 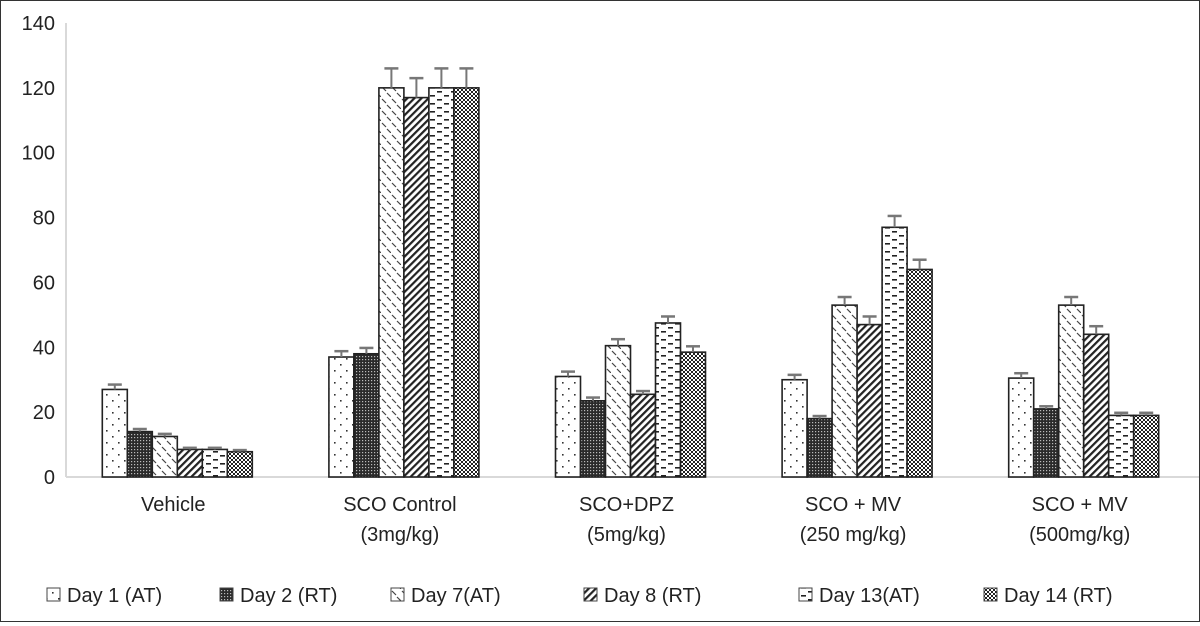 I want to click on y-tick-label: 140, so click(x=38, y=24).